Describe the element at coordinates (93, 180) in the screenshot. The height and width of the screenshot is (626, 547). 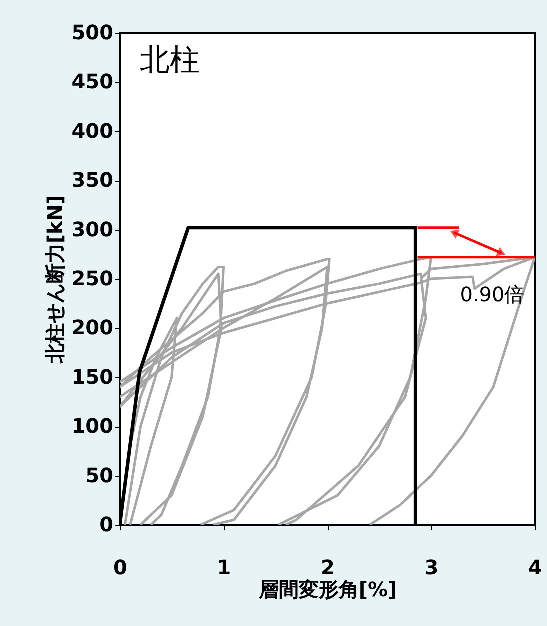
I see `y-tick-label: 350` at that location.